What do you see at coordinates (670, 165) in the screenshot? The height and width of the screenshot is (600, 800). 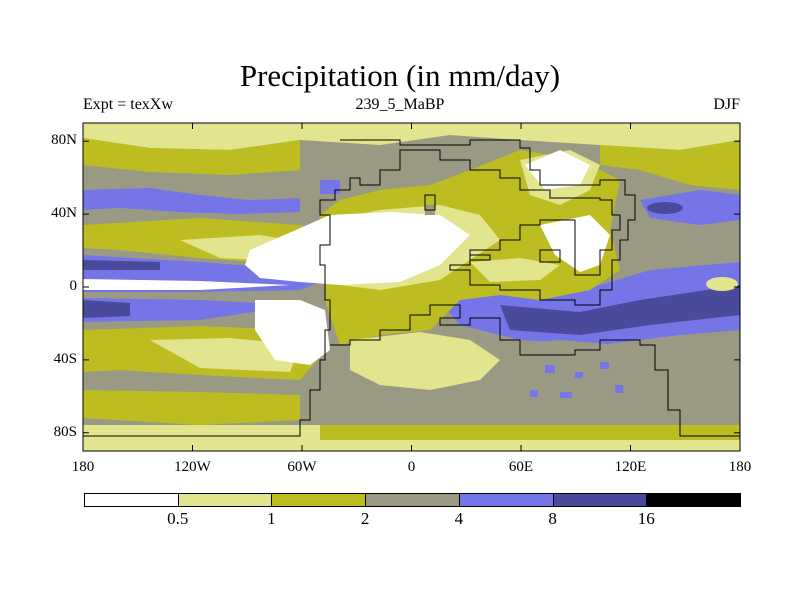 I see `field-npac-olive` at bounding box center [670, 165].